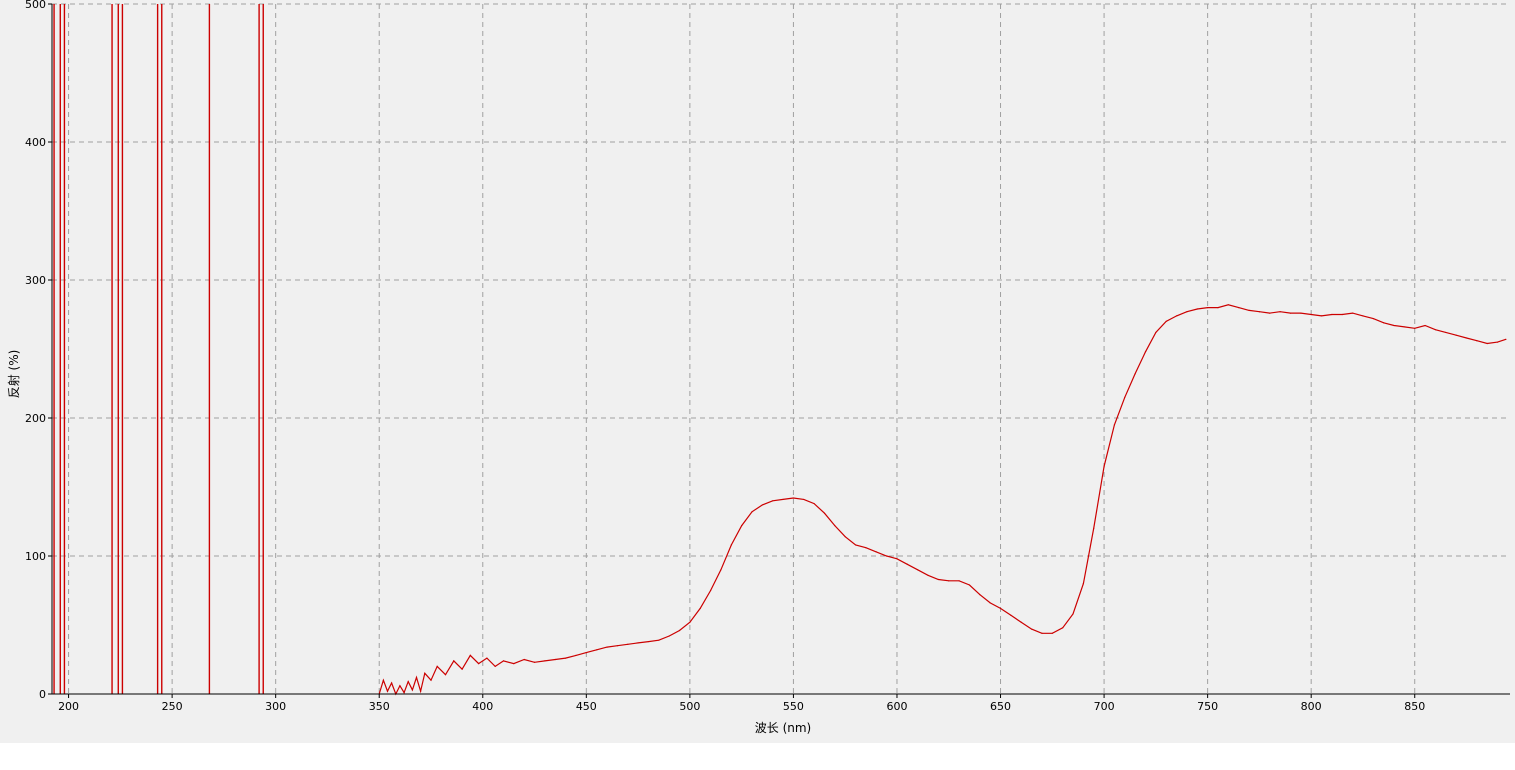 Image resolution: width=1515 pixels, height=770 pixels. What do you see at coordinates (896, 706) in the screenshot?
I see `x-tick-label: 600` at bounding box center [896, 706].